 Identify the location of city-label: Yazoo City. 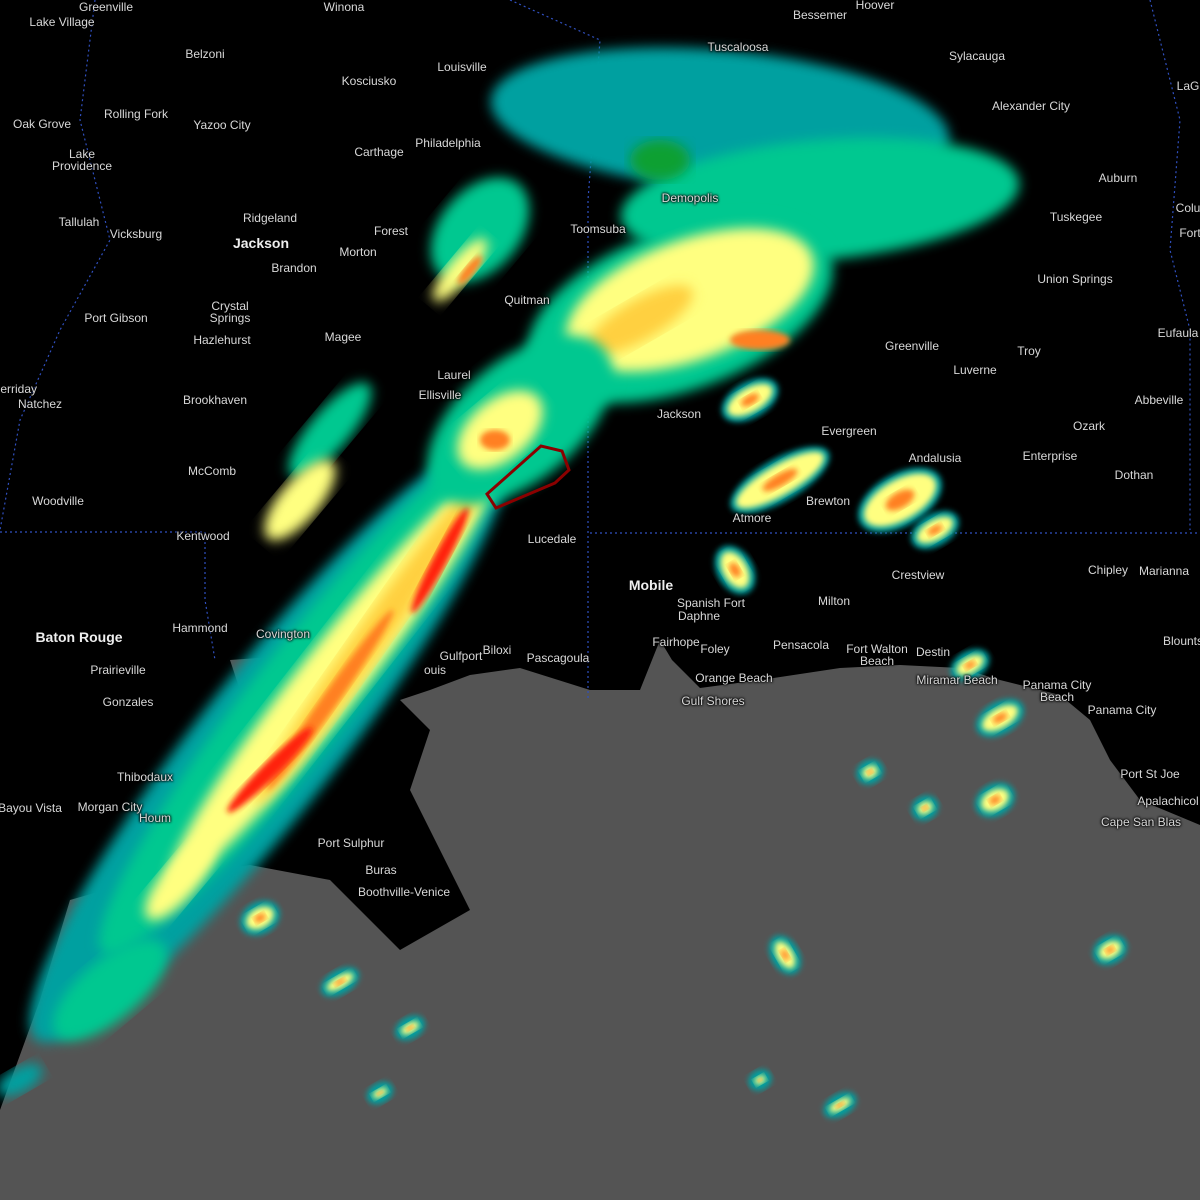
(222, 125).